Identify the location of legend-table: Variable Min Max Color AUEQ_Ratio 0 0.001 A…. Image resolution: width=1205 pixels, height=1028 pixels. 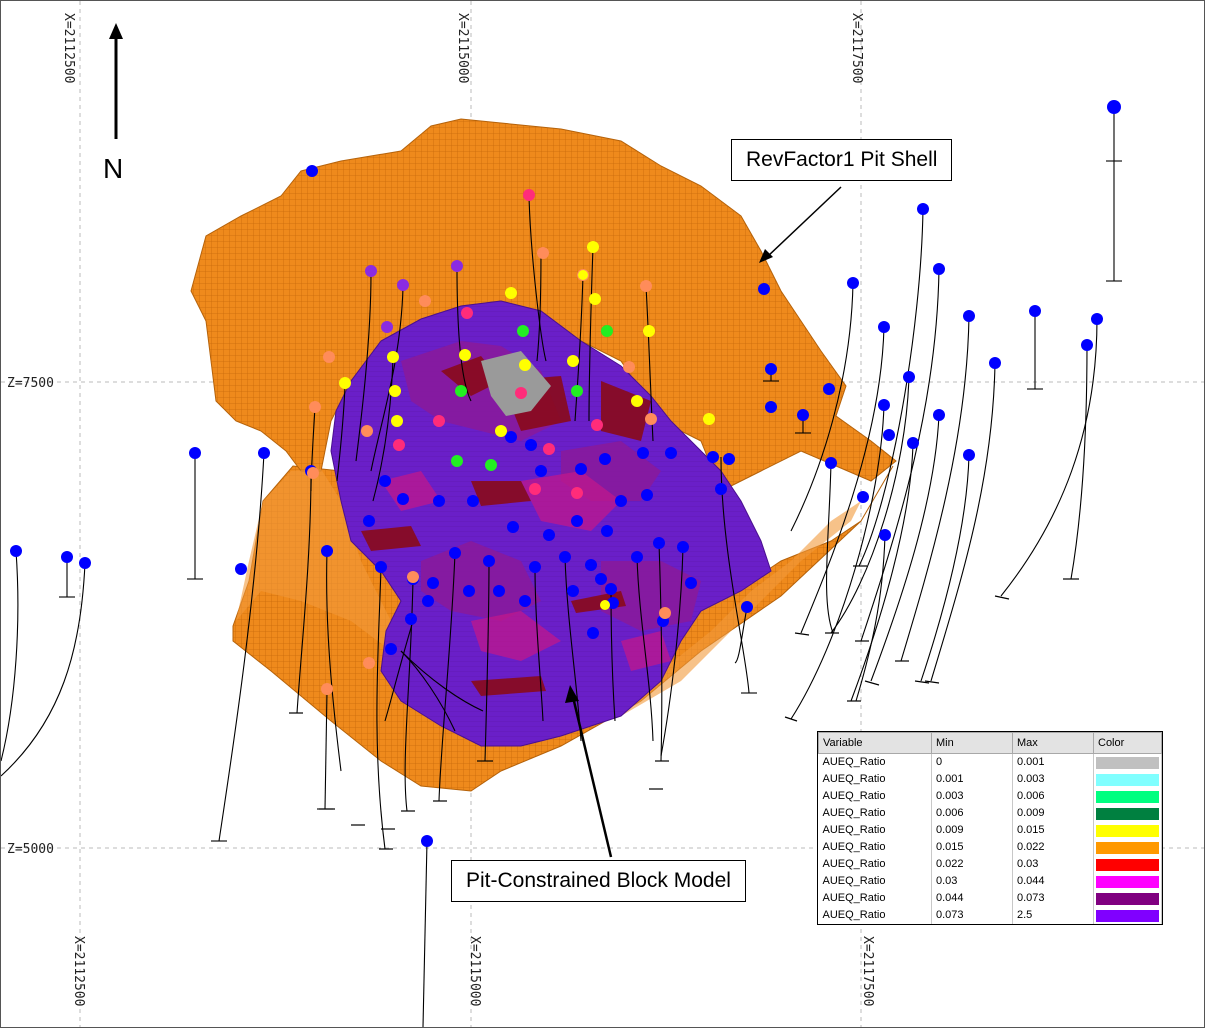
(990, 828).